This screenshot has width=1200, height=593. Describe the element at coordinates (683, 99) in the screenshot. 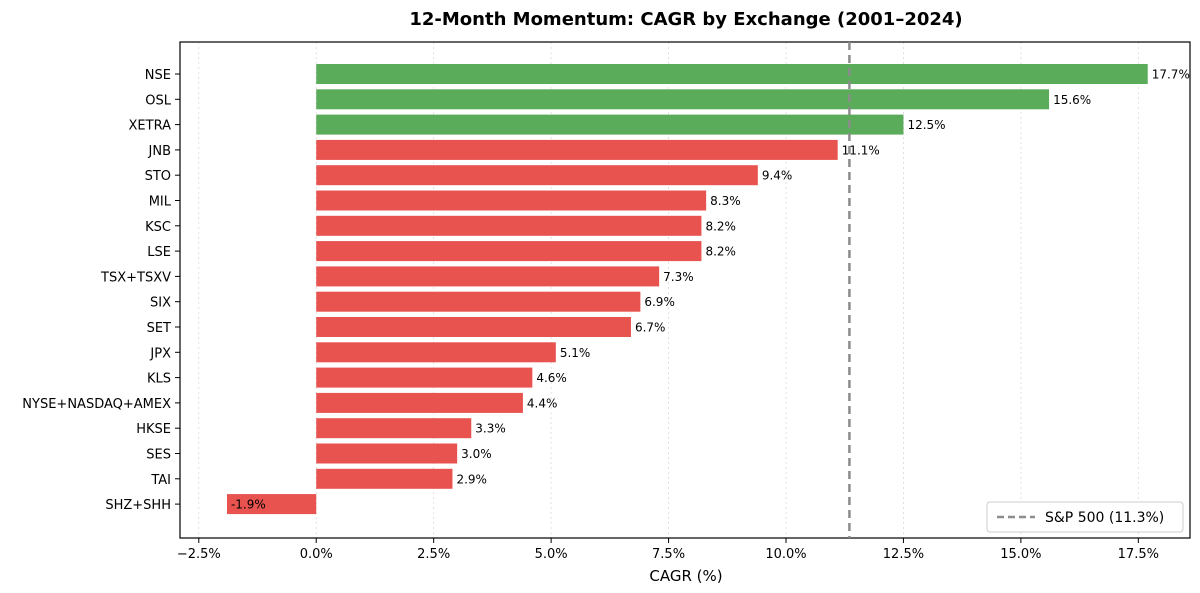

I see `bar-osl` at that location.